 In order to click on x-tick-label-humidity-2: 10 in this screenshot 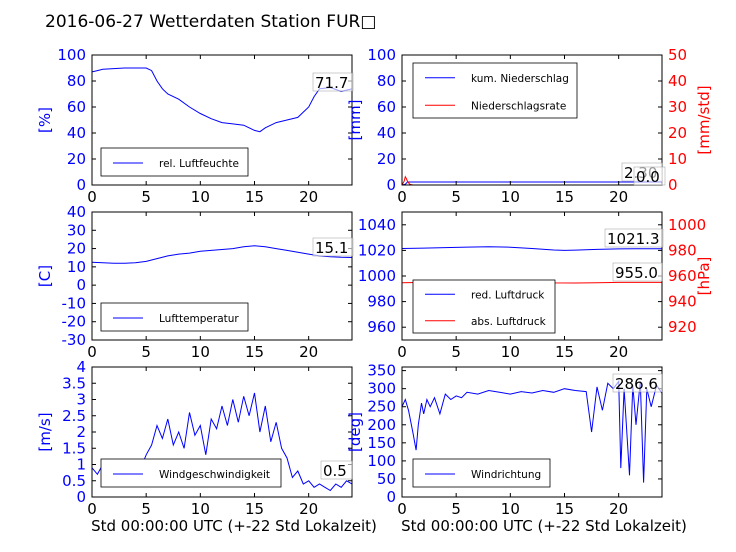, I will do `click(200, 197)`.